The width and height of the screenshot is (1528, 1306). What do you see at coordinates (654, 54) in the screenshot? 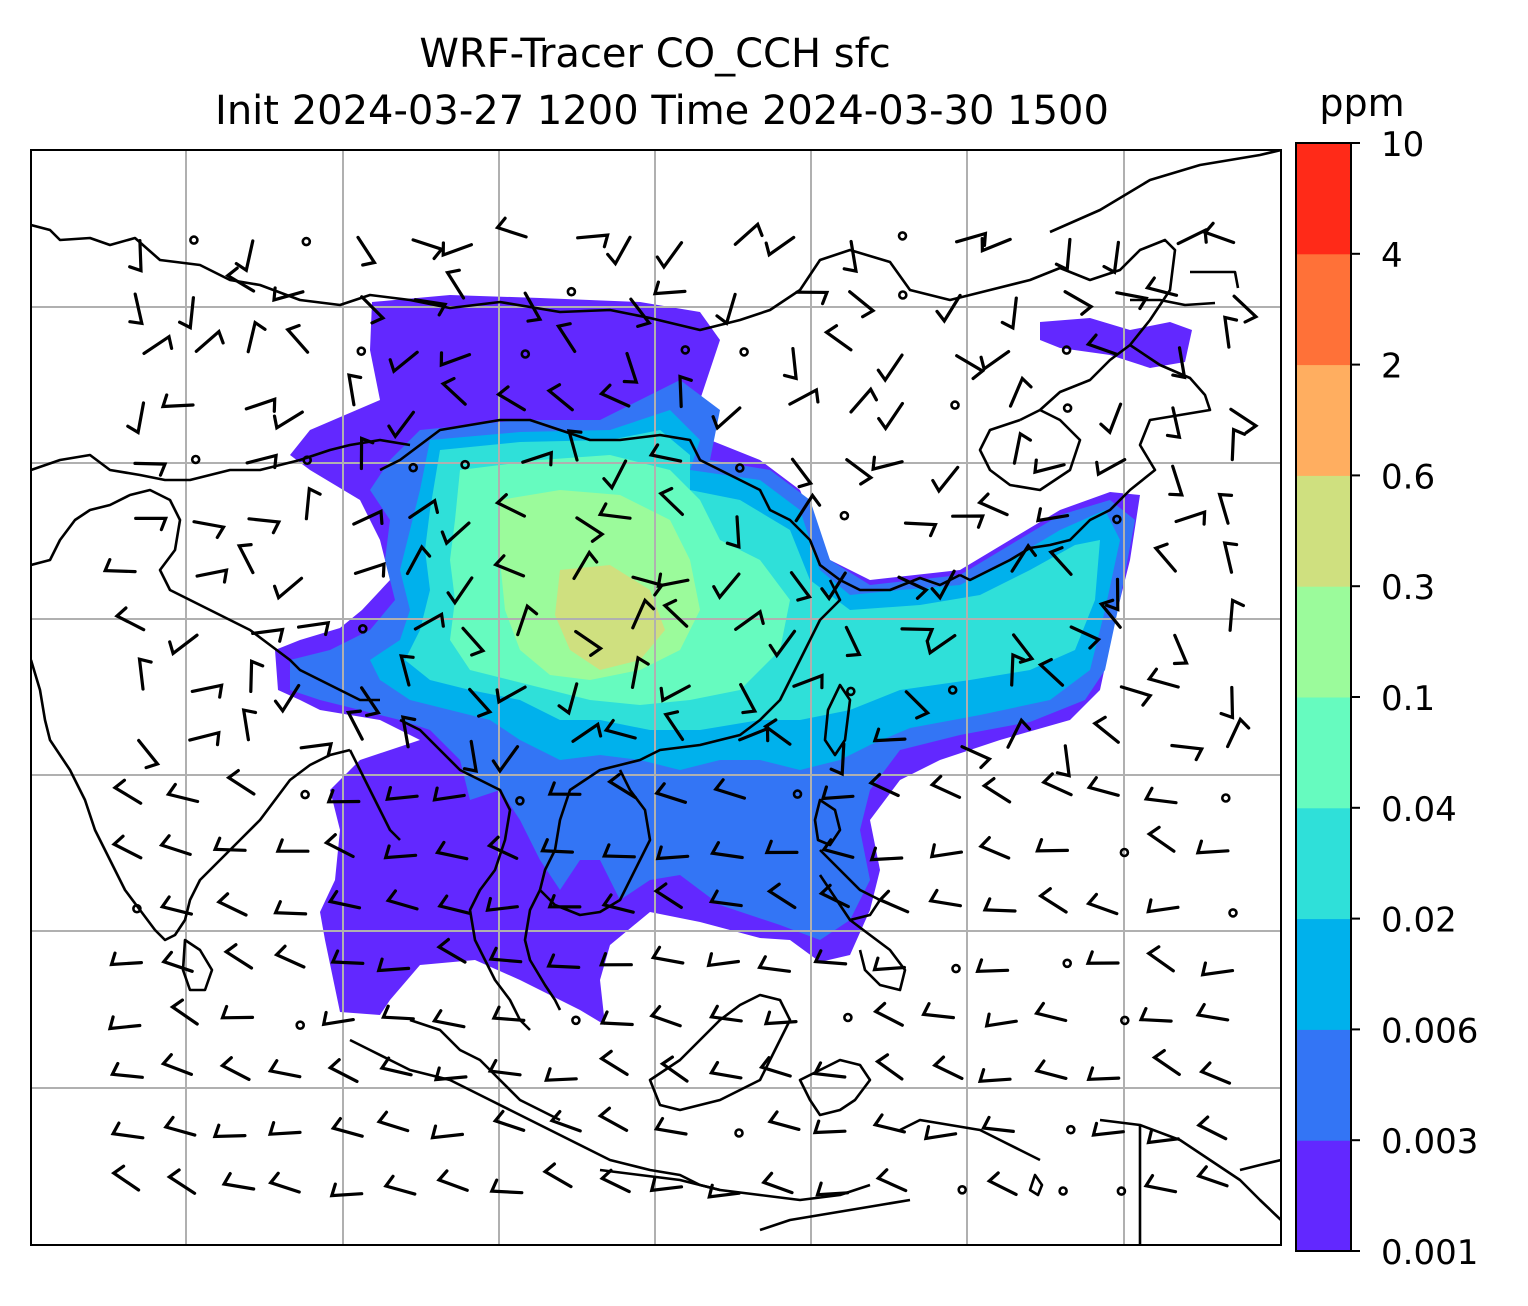
I see `map-title-line1: WRF-Tracer CO_CCH sfc` at bounding box center [654, 54].